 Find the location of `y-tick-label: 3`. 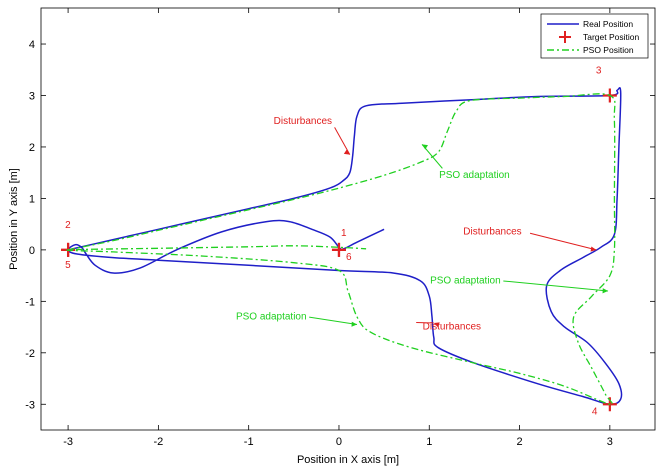

y-tick-label: 3 is located at coordinates (32, 96).